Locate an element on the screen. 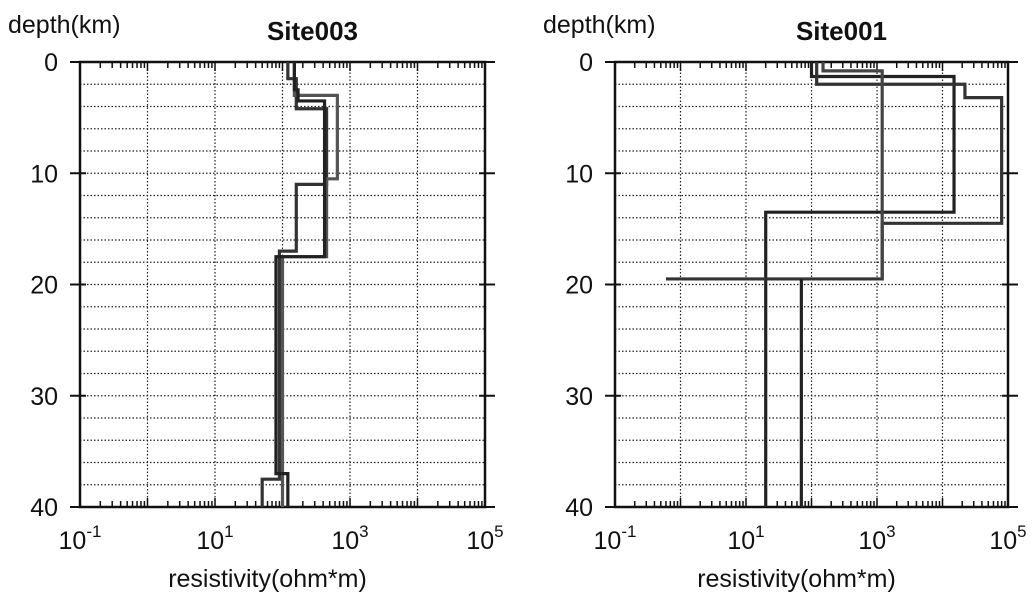  chart-title: Site001 is located at coordinates (841, 31).